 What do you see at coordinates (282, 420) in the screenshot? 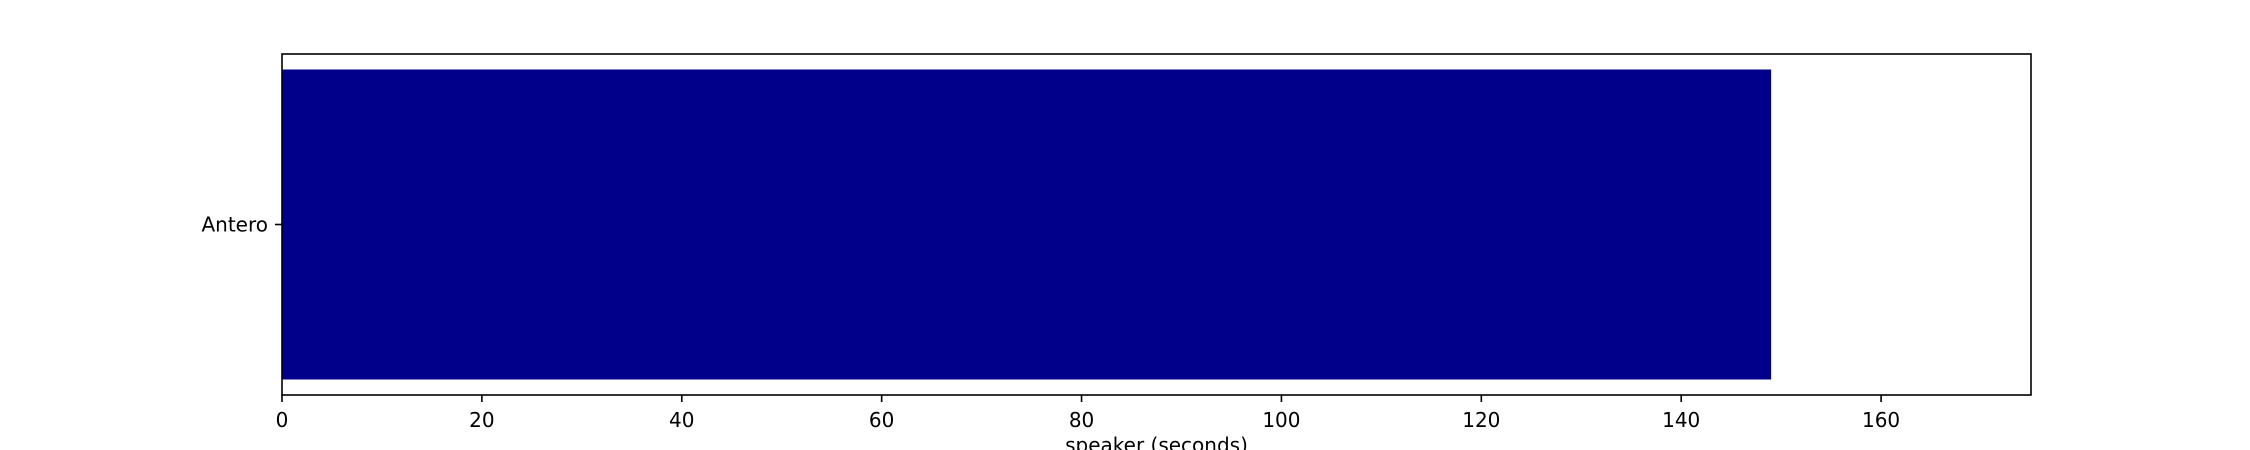
I see `x-tick-label: 0` at bounding box center [282, 420].